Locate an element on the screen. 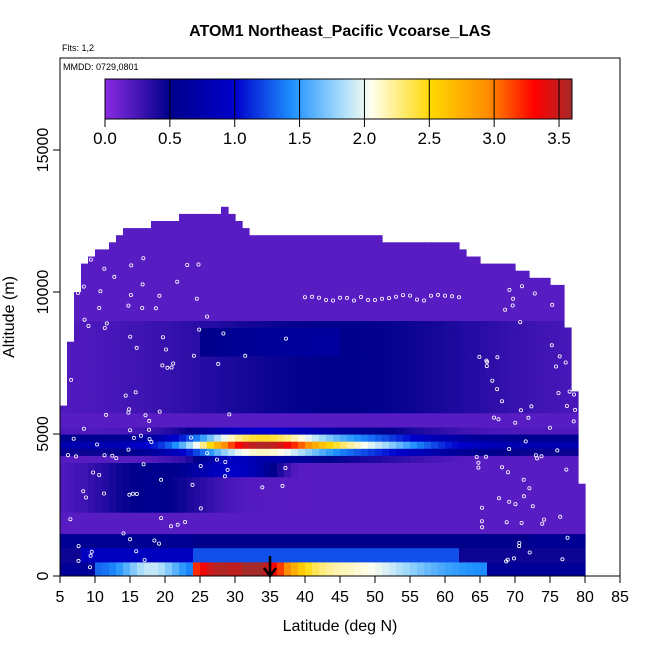 This screenshot has width=650, height=650. colorbar-tick-label: 0.5 is located at coordinates (170, 138).